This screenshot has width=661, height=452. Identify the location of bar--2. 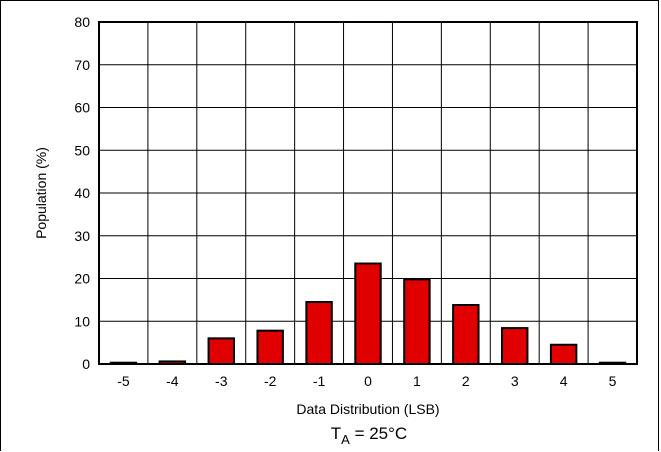
(270, 347).